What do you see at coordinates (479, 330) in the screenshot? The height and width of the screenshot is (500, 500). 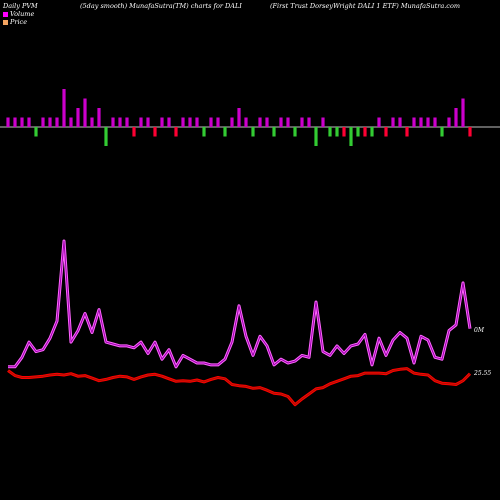 I see `volume-end-label: 0M` at bounding box center [479, 330].